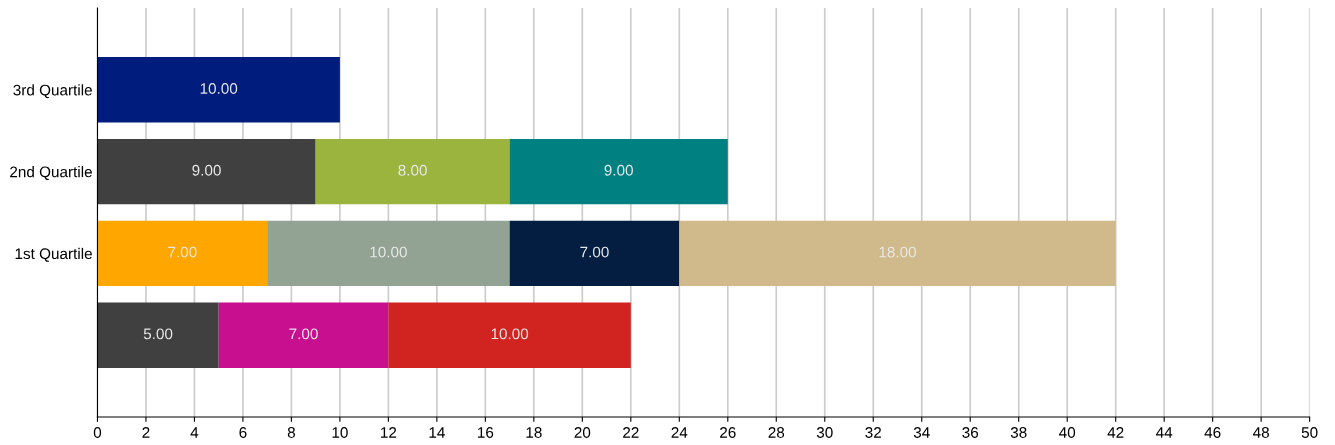  What do you see at coordinates (824, 432) in the screenshot?
I see `x-tick-label: 30` at bounding box center [824, 432].